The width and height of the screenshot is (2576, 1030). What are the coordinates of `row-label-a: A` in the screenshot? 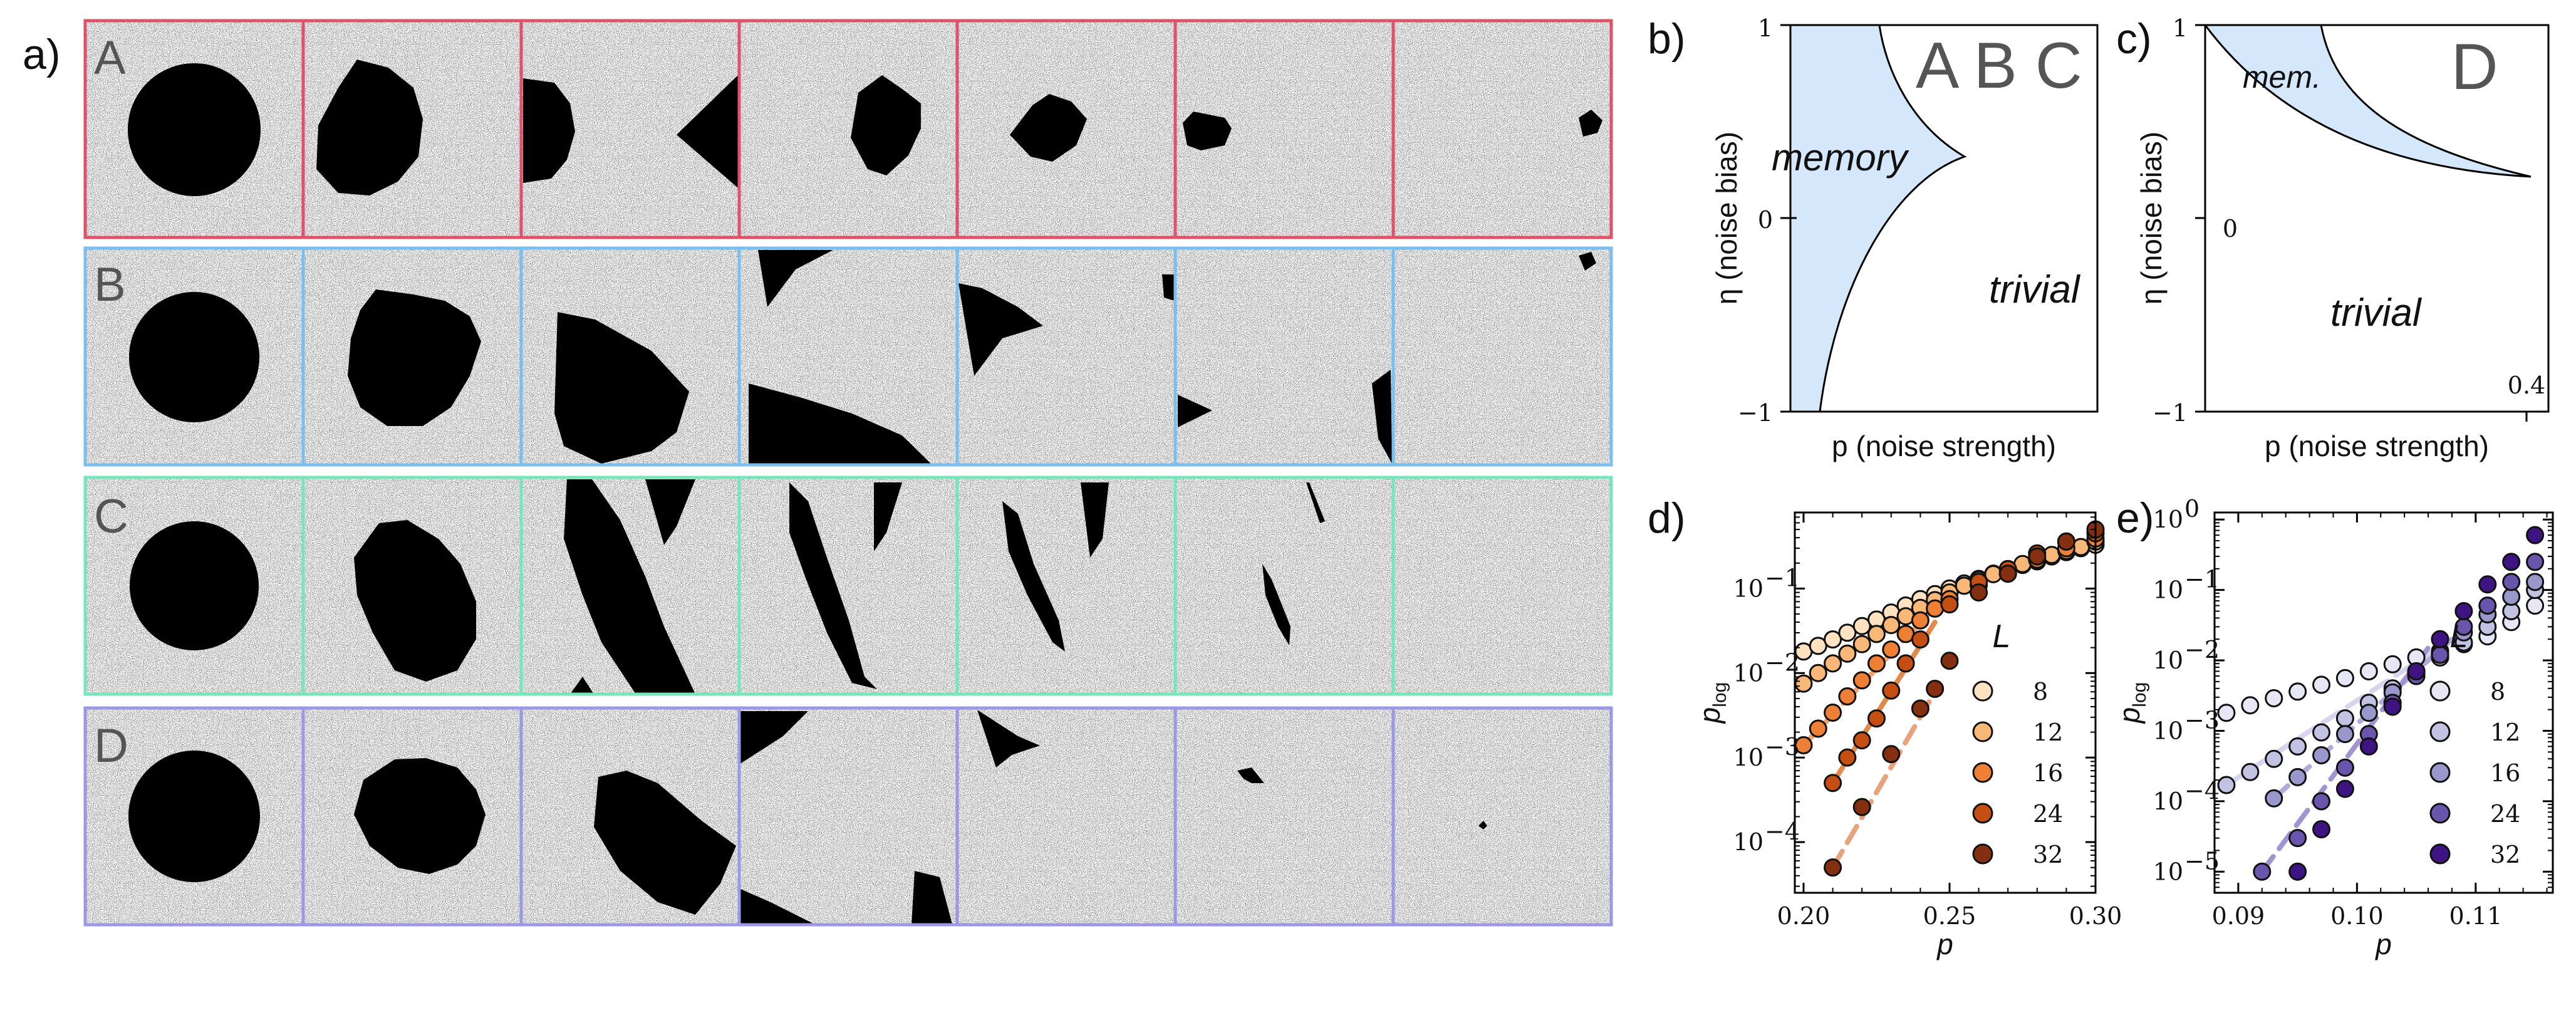 It's located at (110, 58).